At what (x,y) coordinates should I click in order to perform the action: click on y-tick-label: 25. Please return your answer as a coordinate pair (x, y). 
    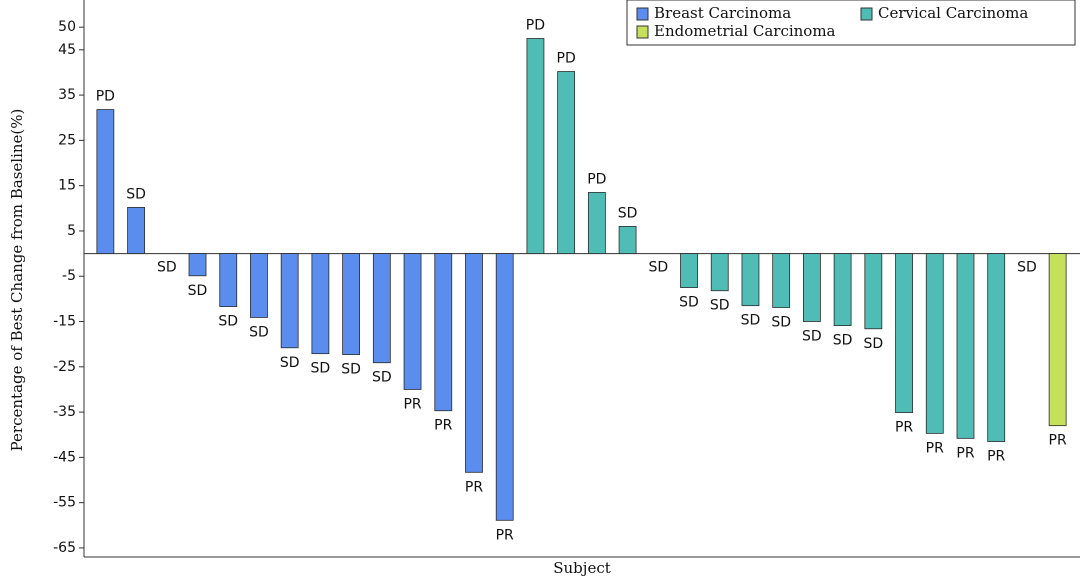
    Looking at the image, I should click on (67, 140).